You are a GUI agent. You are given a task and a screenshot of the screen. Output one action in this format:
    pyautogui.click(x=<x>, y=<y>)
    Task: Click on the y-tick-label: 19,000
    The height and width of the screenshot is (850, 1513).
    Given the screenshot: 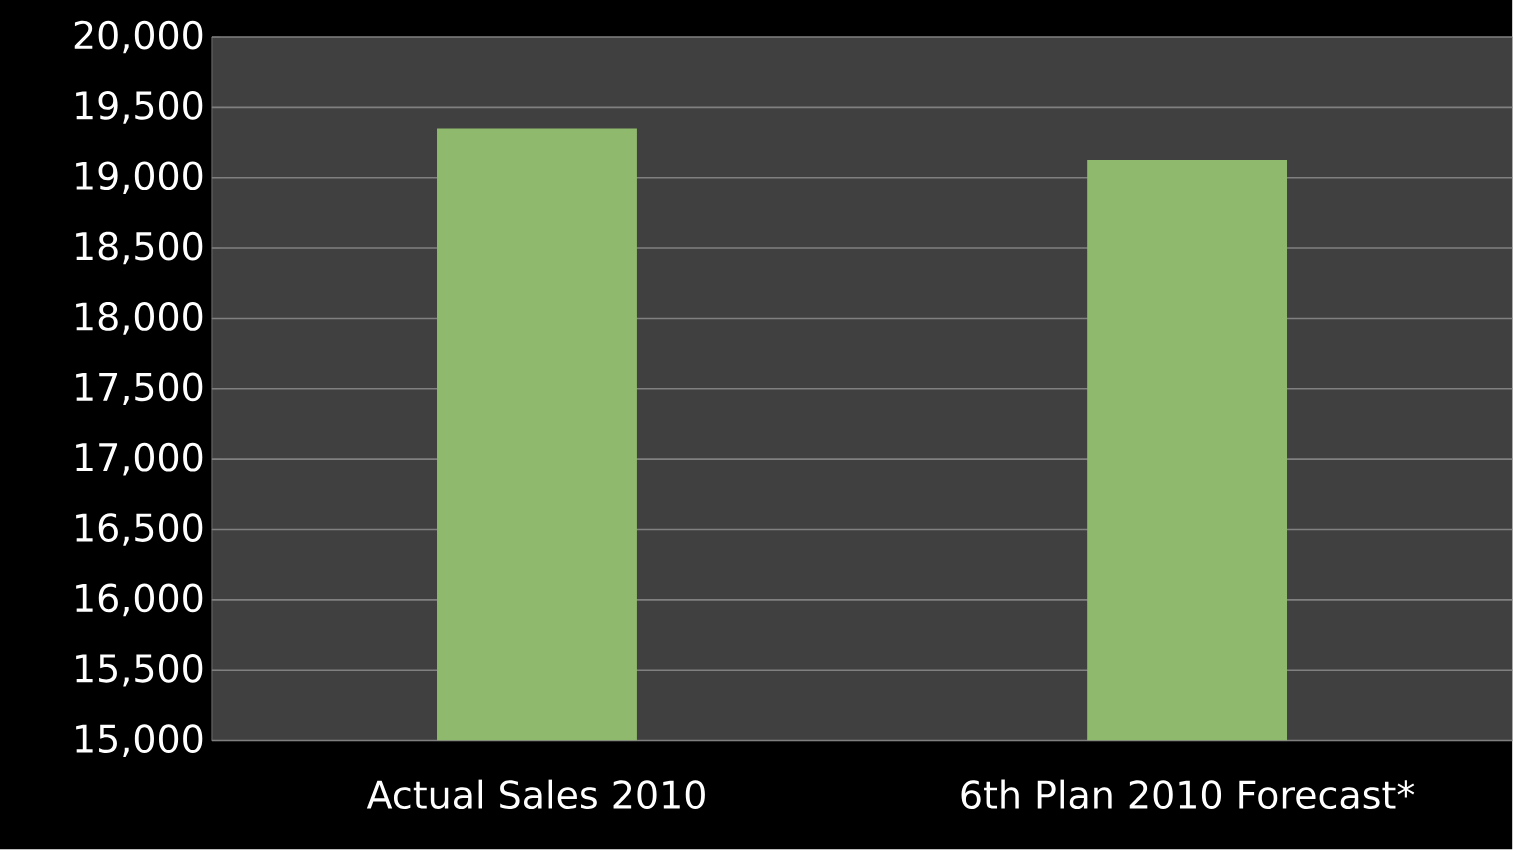 What is the action you would take?
    pyautogui.click(x=139, y=178)
    